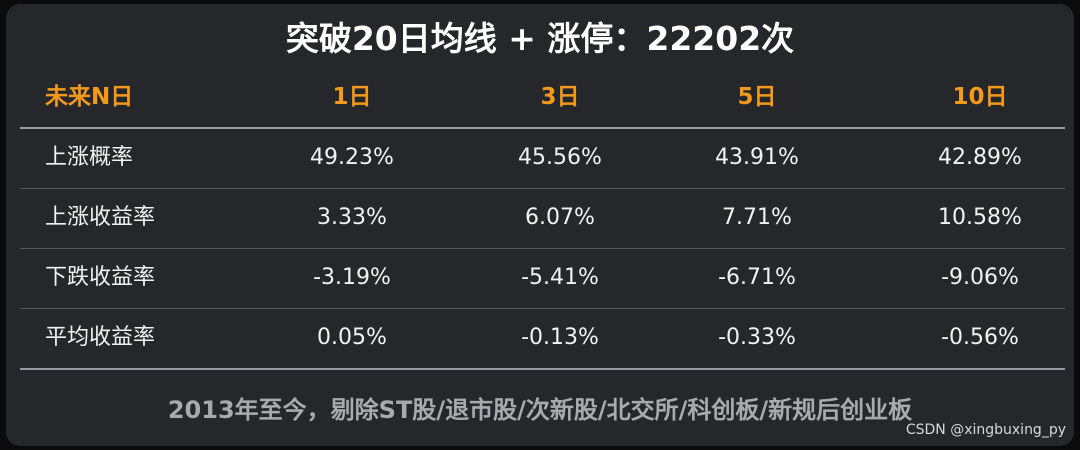 The image size is (1080, 450). I want to click on title: 突破20日均线 + 涨停：22202次, so click(540, 38).